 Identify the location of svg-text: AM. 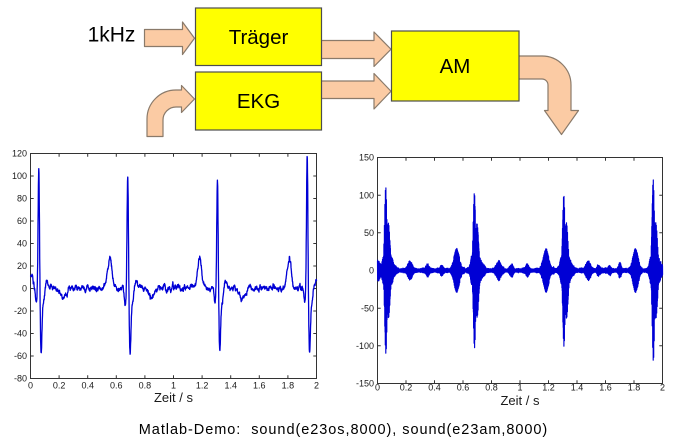
(455, 66).